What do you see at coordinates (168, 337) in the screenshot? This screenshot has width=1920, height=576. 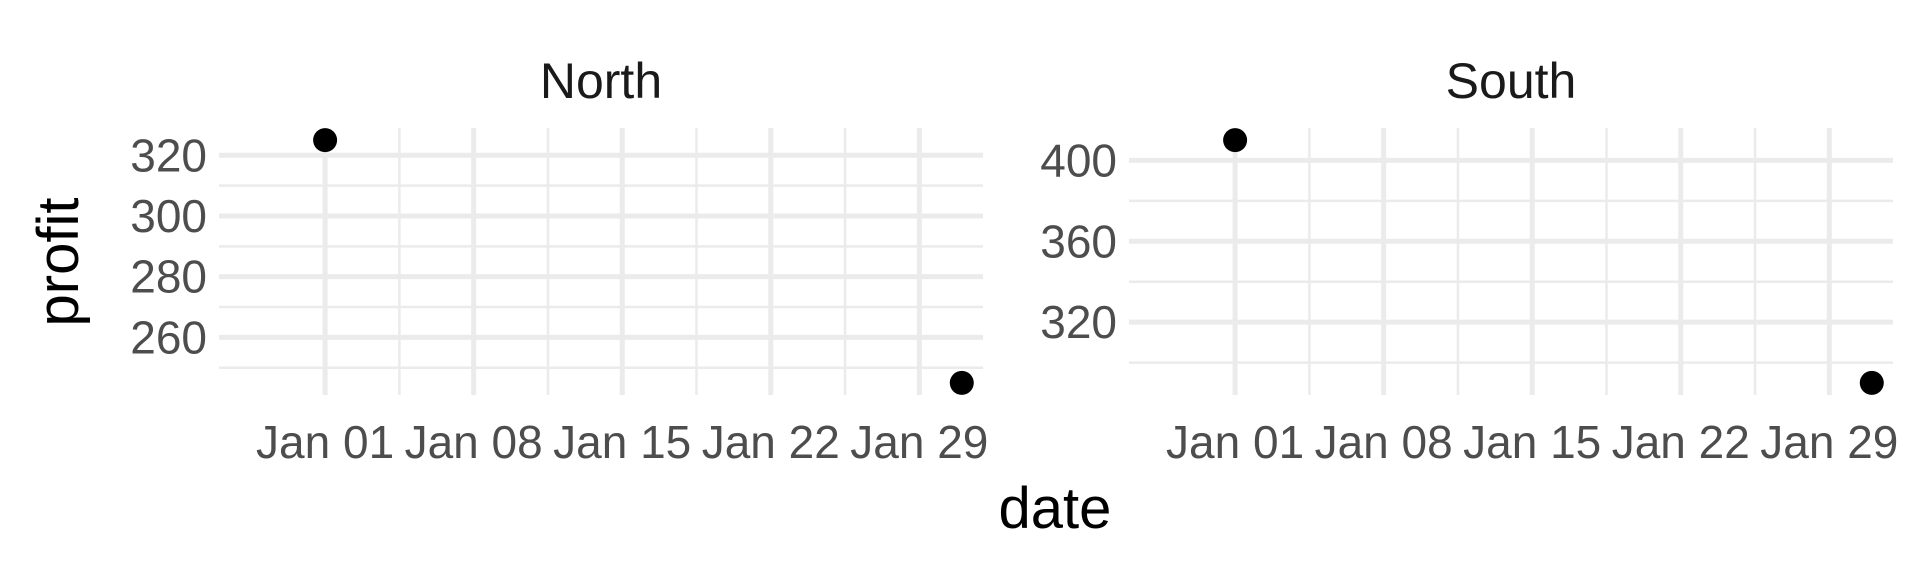 I see `y-tick-label: 260` at bounding box center [168, 337].